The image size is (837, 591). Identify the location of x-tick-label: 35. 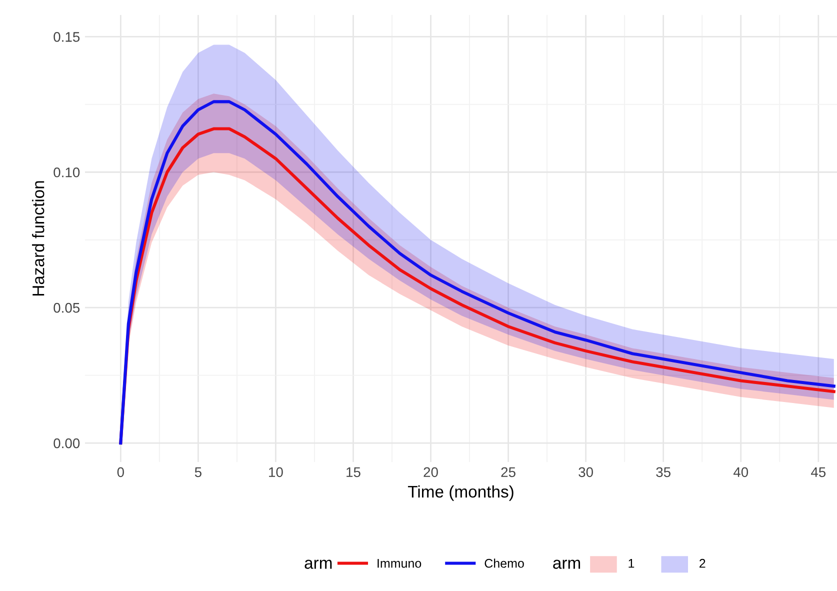
(663, 472).